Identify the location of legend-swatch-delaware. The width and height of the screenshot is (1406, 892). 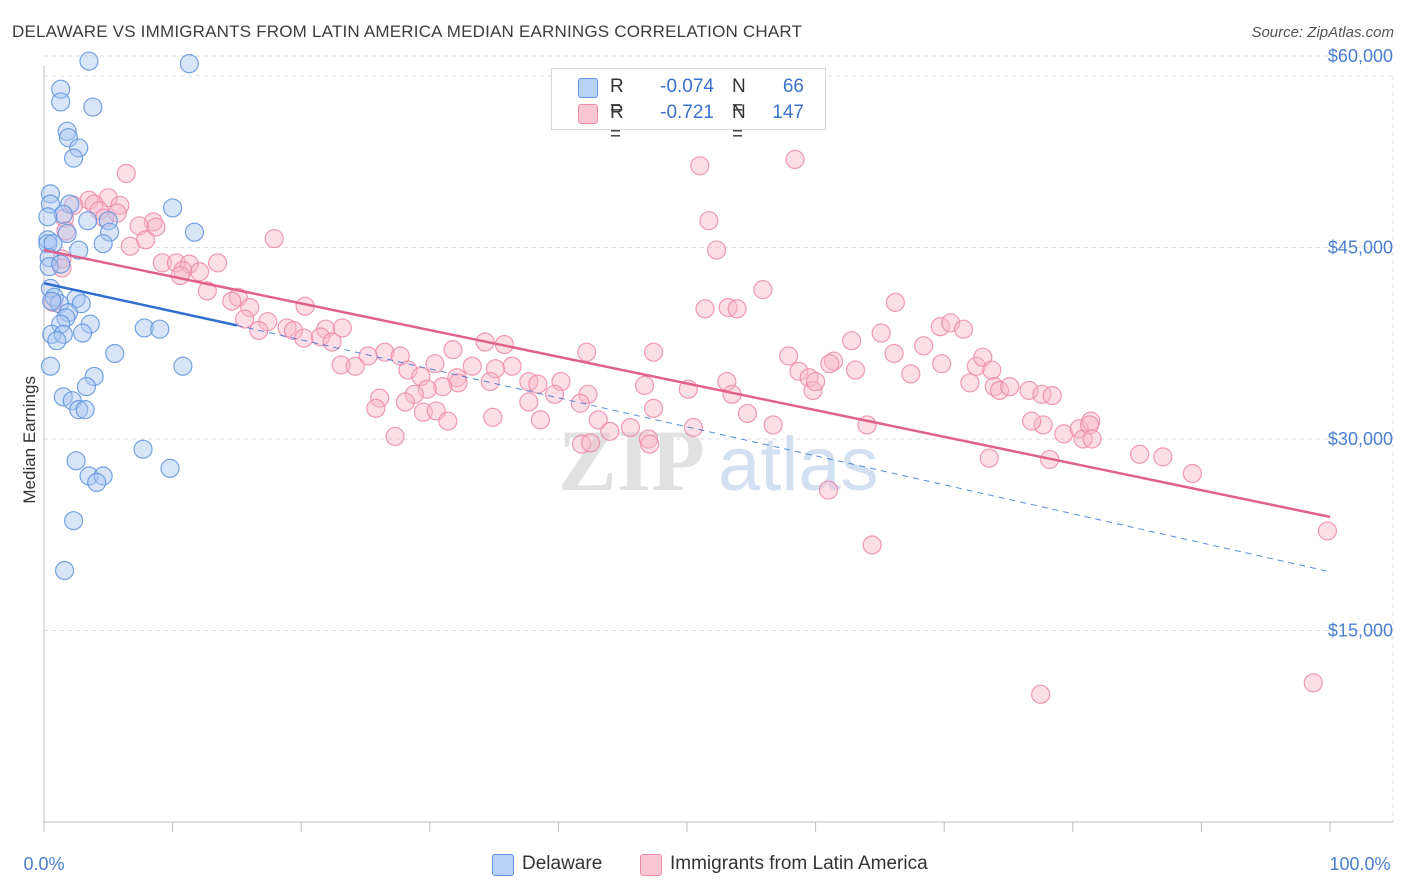
(503, 865).